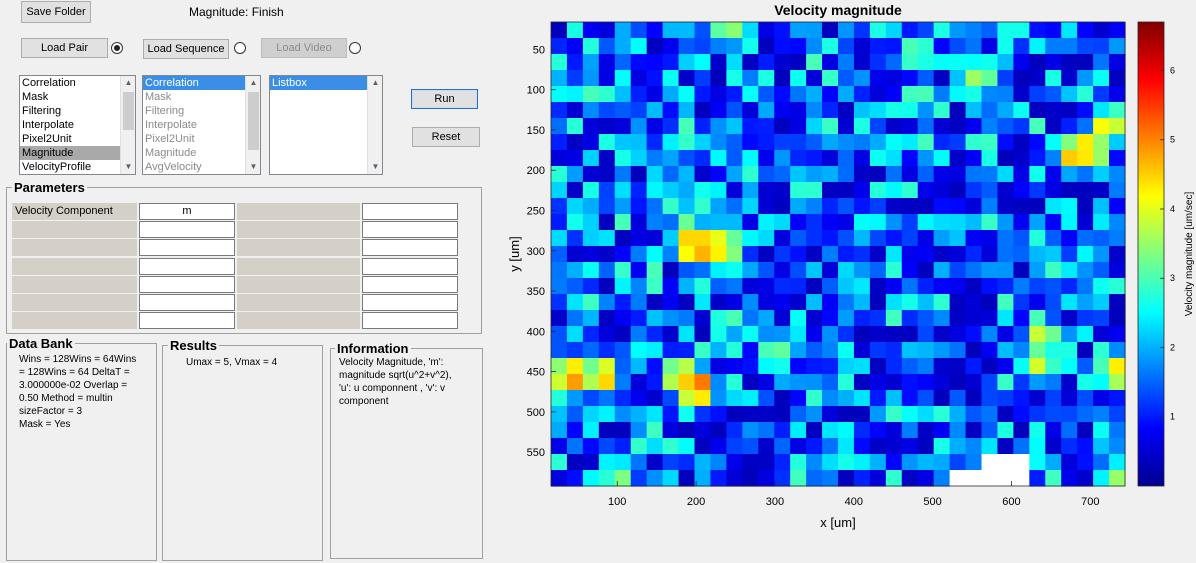 The image size is (1196, 563). Describe the element at coordinates (158, 97) in the screenshot. I see `pipeline-item: Mask` at that location.